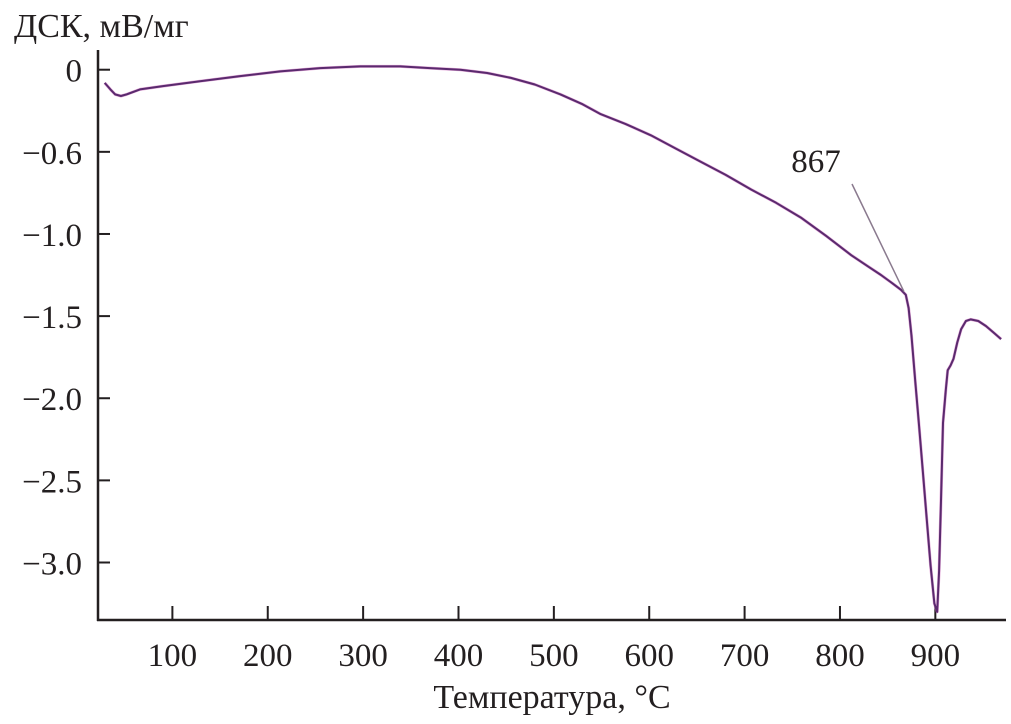 This screenshot has width=1011, height=724. What do you see at coordinates (268, 656) in the screenshot?
I see `x-tick-label: 200` at bounding box center [268, 656].